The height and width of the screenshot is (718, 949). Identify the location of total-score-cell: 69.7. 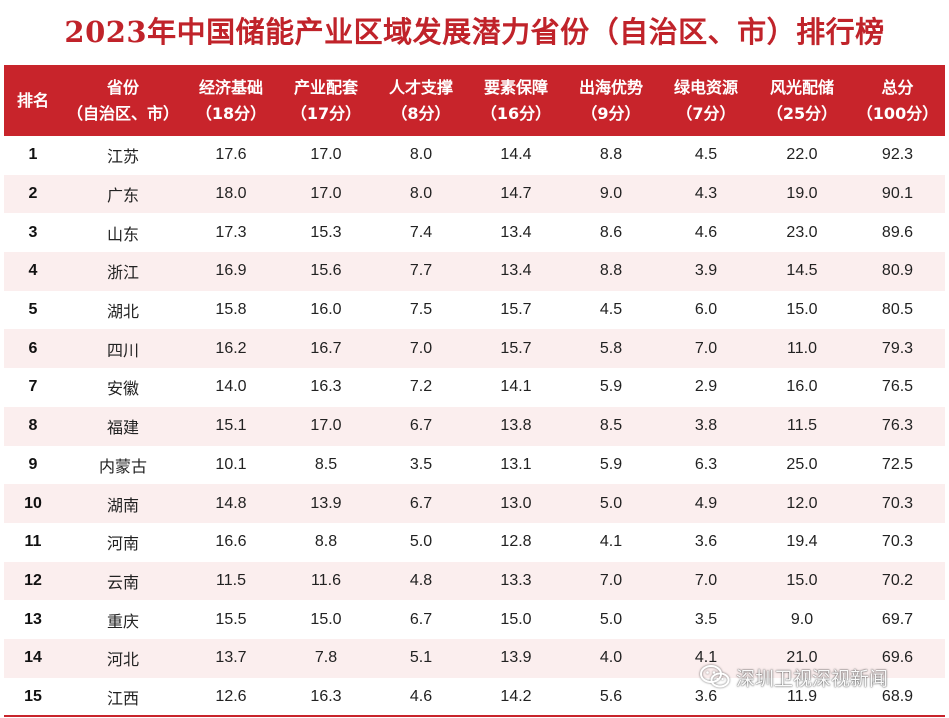
(897, 619).